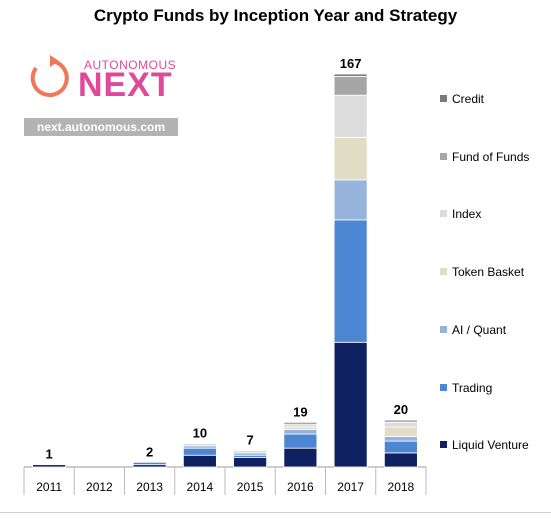 Image resolution: width=551 pixels, height=518 pixels. Describe the element at coordinates (49, 454) in the screenshot. I see `bar-total-label: 1` at that location.